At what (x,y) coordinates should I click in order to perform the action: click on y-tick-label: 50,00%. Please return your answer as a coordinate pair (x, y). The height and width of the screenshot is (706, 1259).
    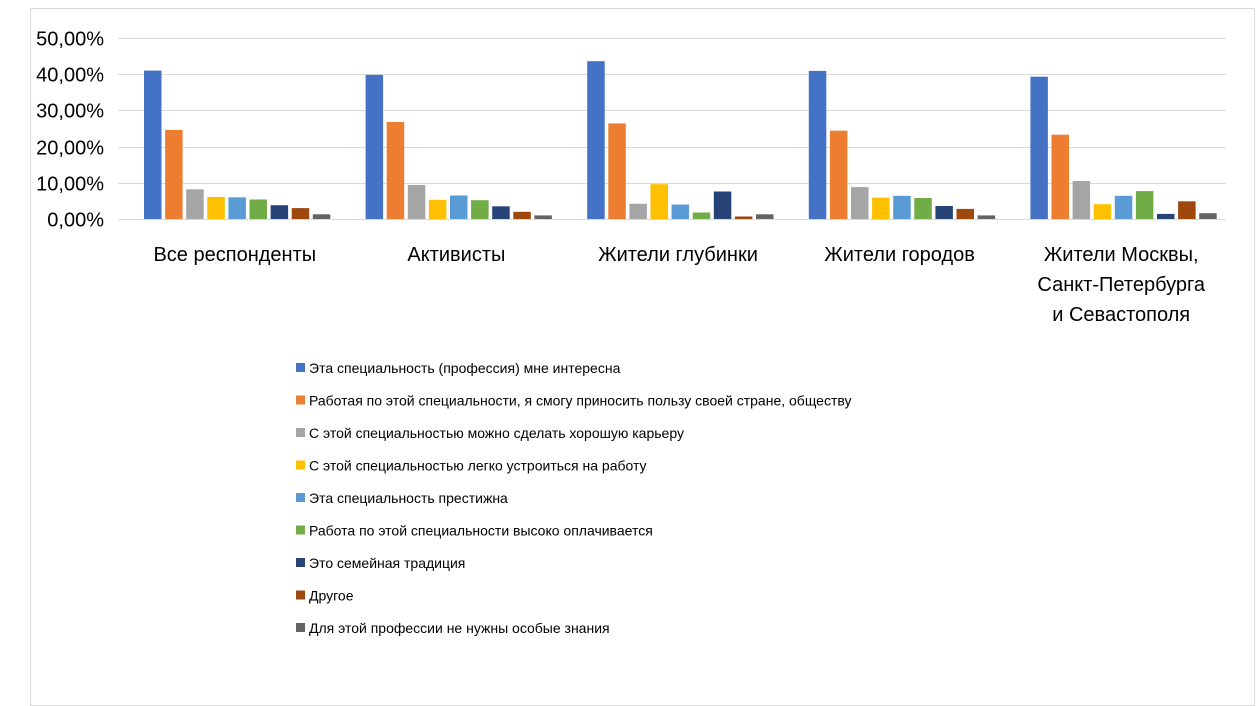
    Looking at the image, I should click on (70, 40).